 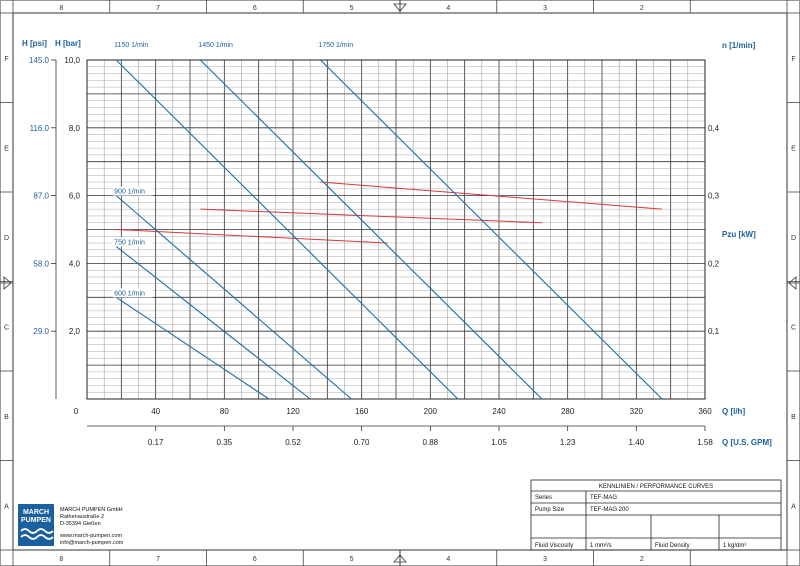 What do you see at coordinates (656, 515) in the screenshot?
I see `title-block` at bounding box center [656, 515].